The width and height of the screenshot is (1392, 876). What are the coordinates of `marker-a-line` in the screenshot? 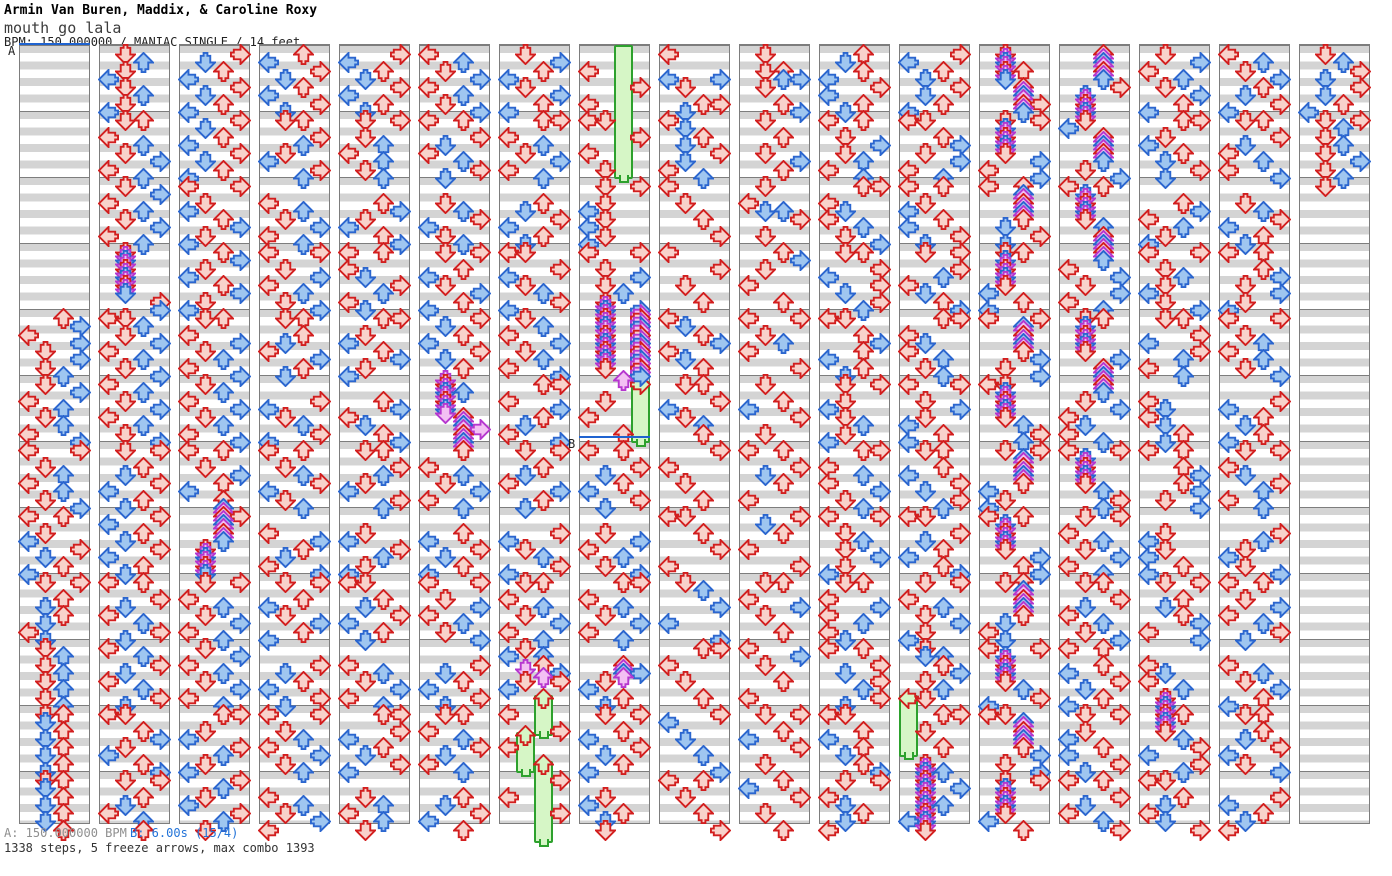 It's located at (54, 44).